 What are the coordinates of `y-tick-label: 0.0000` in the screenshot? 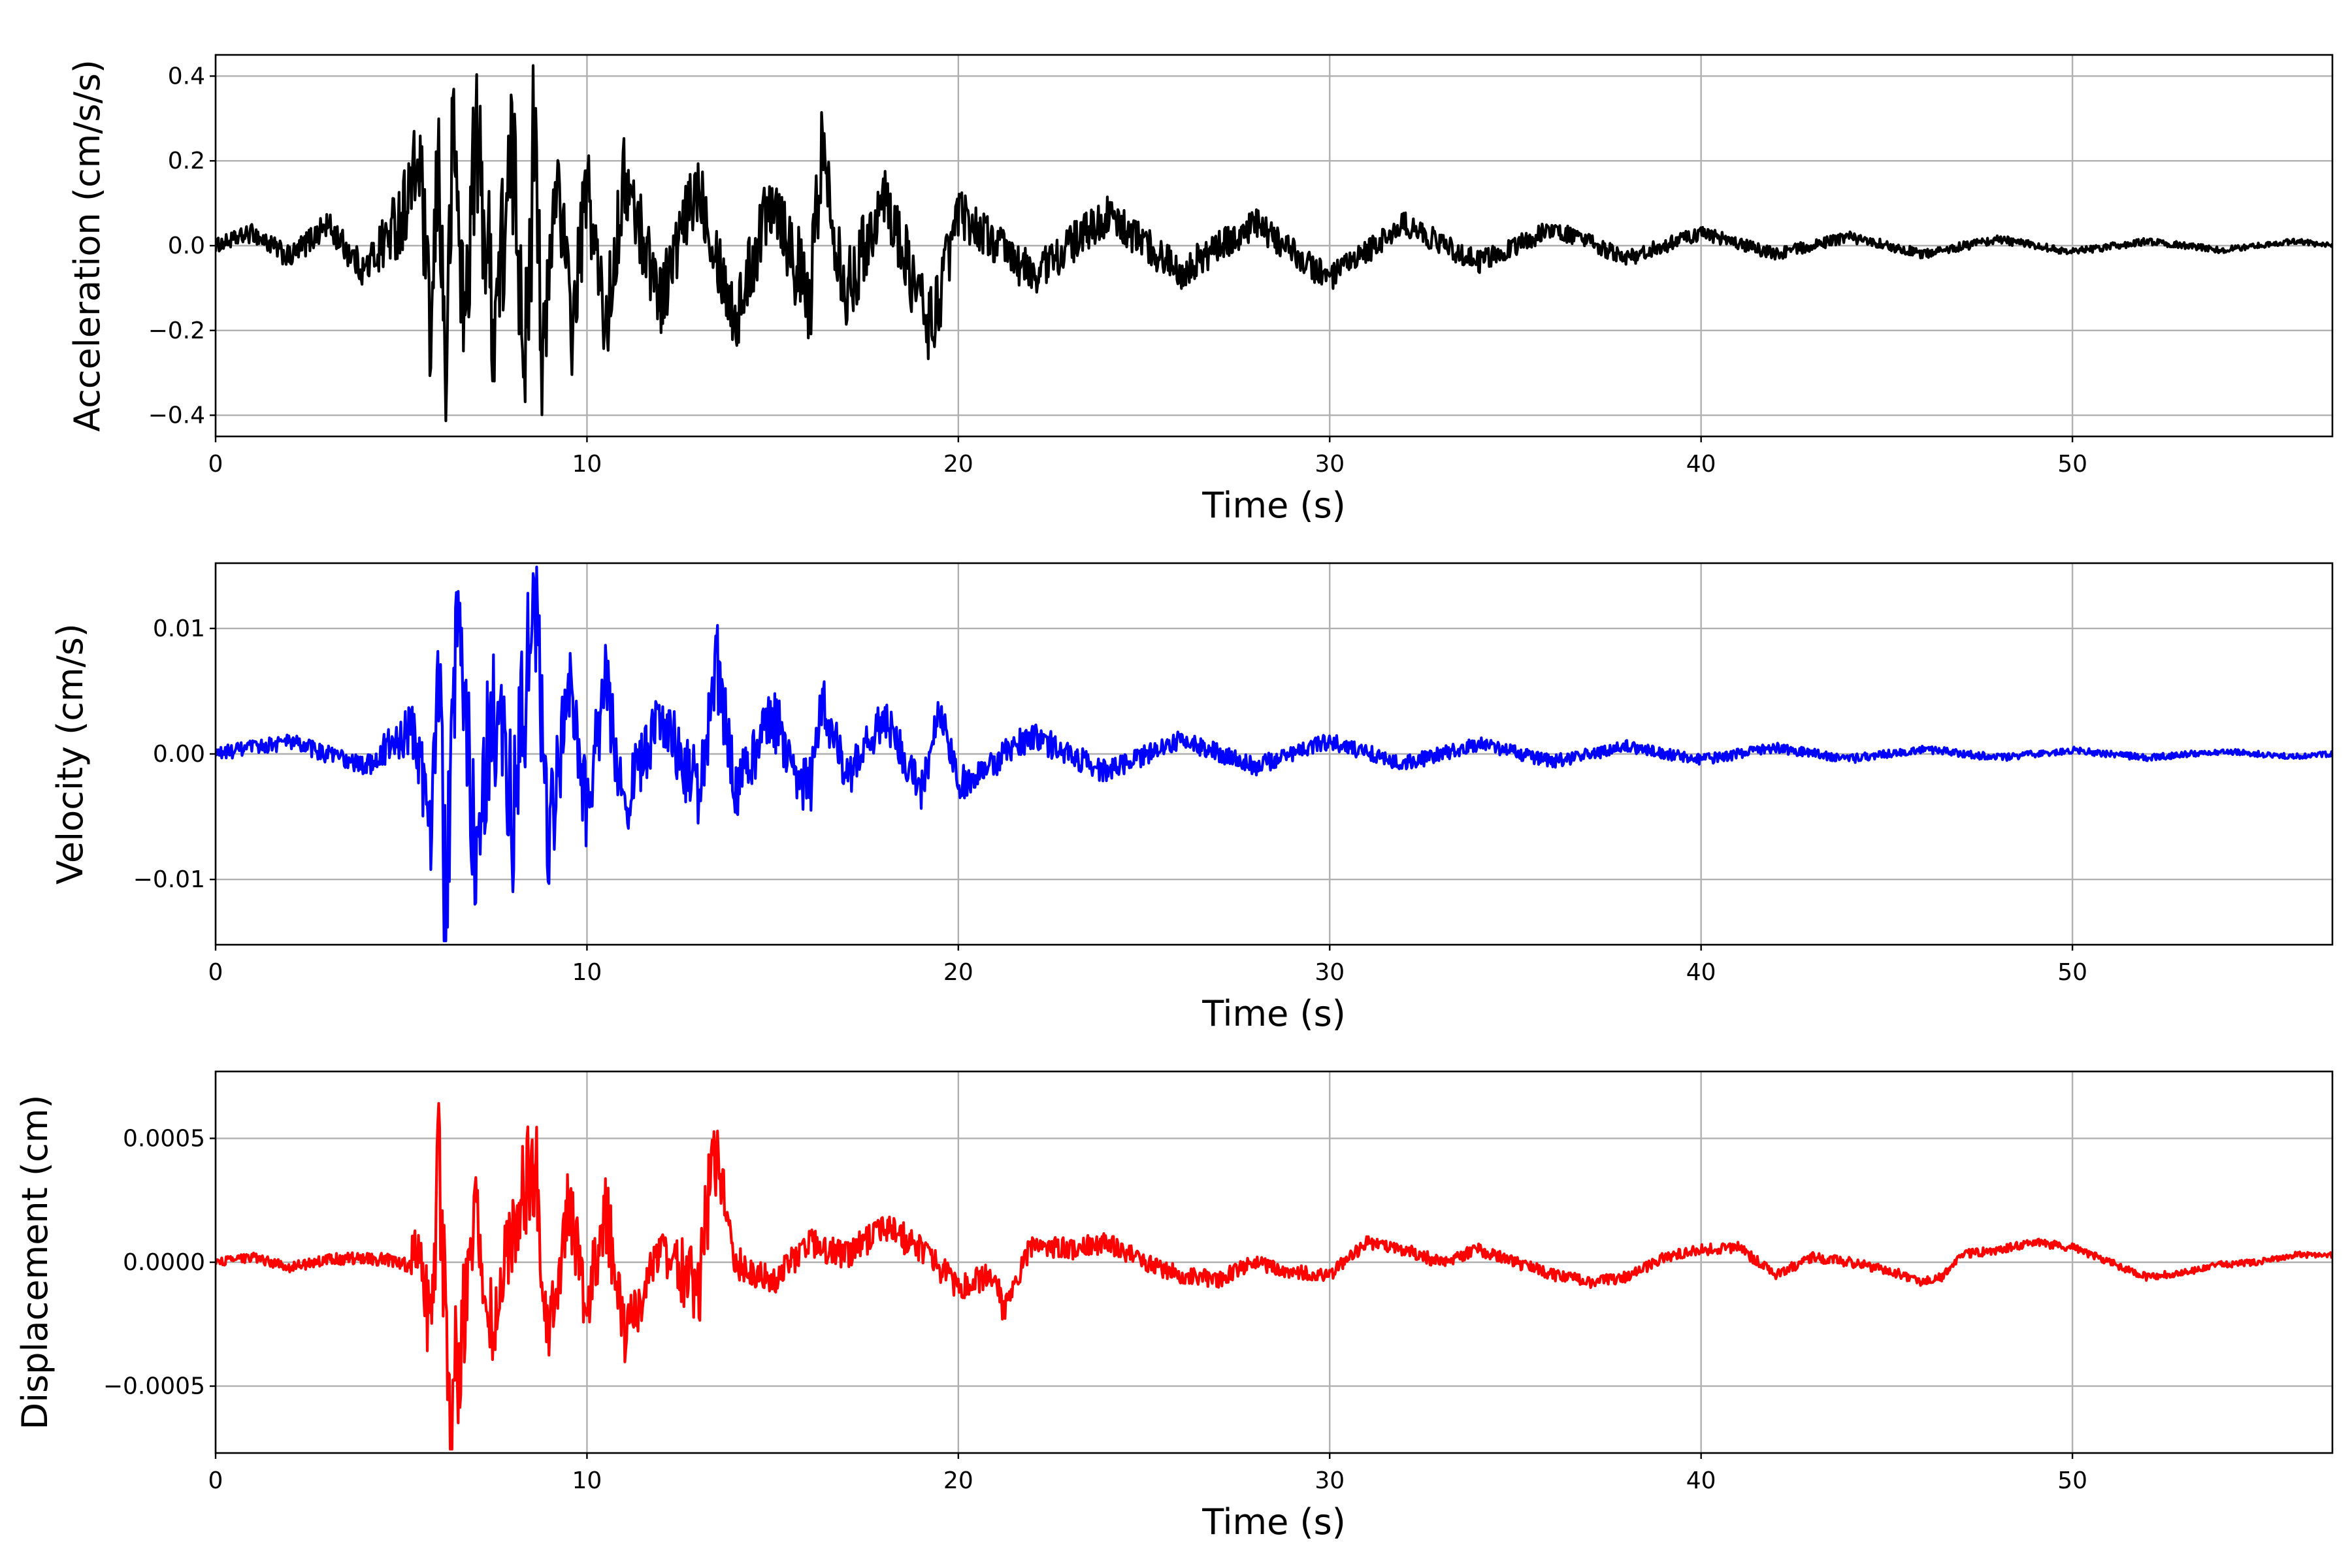 It's located at (164, 1262).